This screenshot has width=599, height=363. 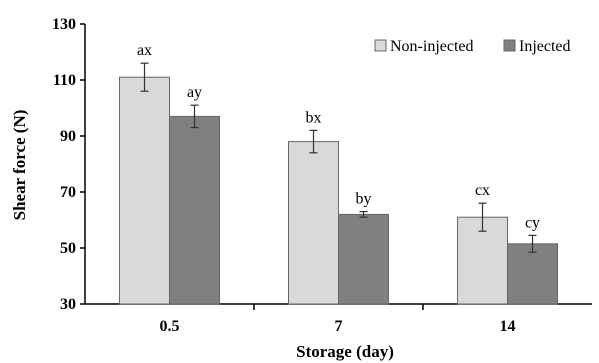 I want to click on legend-label: Non-injected, so click(x=432, y=46).